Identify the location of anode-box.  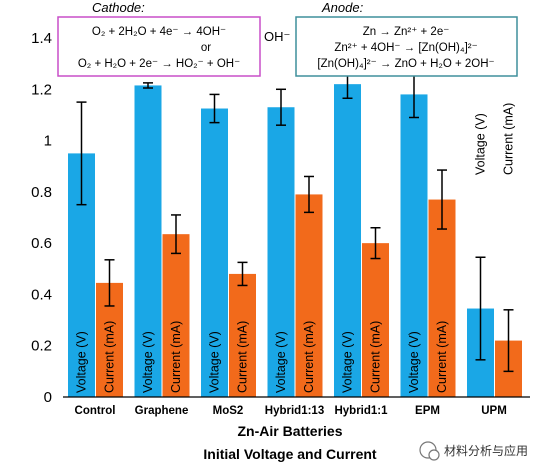
(406, 46).